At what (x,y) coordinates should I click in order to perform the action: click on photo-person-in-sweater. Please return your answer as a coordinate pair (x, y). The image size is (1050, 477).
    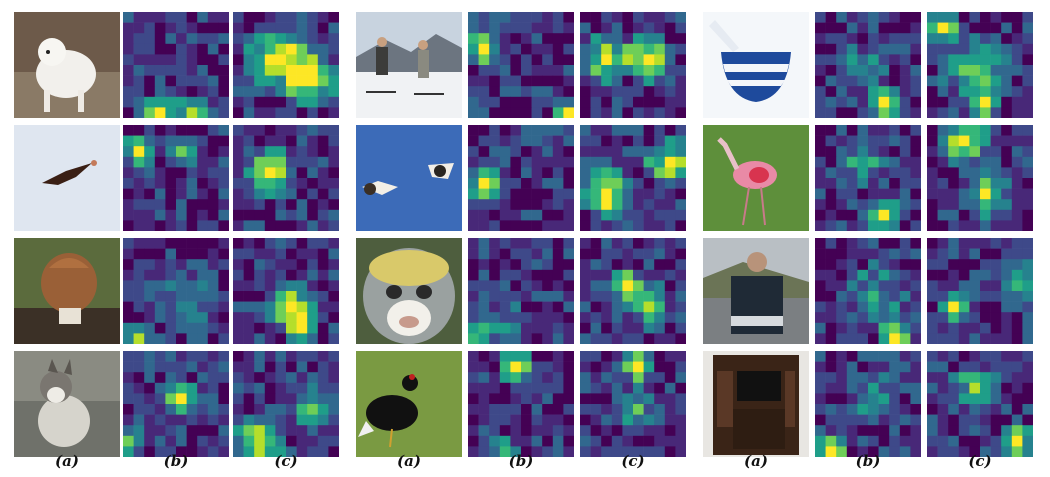
    Looking at the image, I should click on (756, 291).